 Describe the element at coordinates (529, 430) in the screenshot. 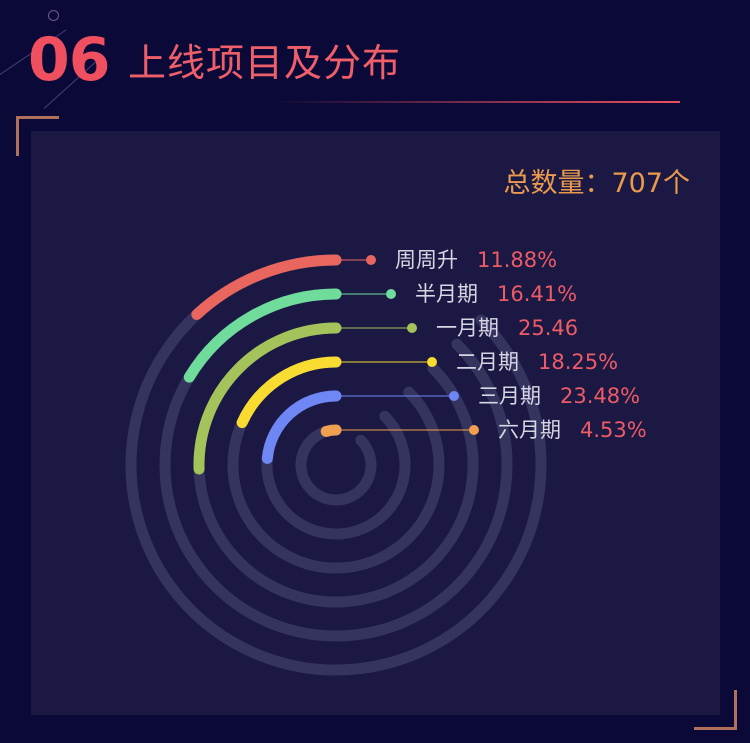

I see `series-6-name-label: 六月期` at that location.